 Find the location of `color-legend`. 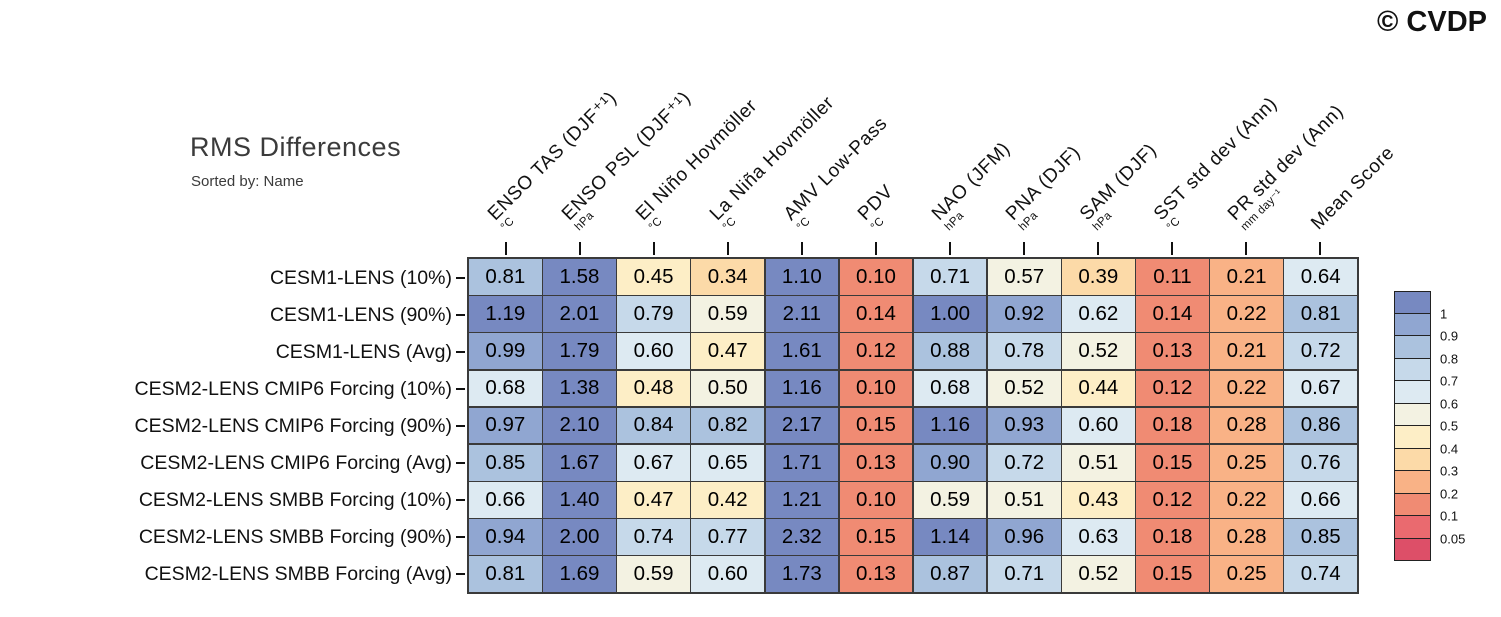

color-legend is located at coordinates (1412, 426).